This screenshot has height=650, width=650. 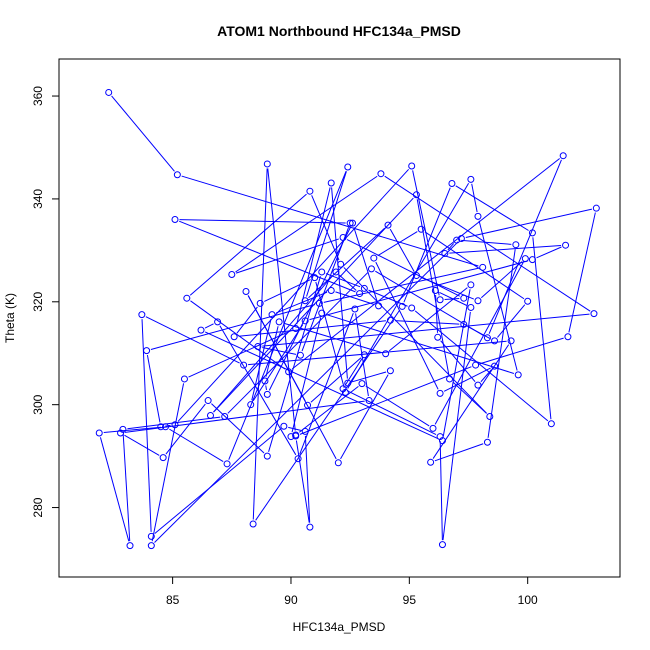 What do you see at coordinates (45, 302) in the screenshot?
I see `y-axis: 280 300 320 340 360` at bounding box center [45, 302].